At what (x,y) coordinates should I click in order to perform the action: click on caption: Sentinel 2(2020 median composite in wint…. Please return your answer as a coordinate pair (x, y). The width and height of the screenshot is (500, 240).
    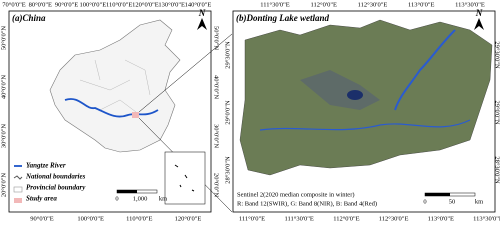
    Looking at the image, I should click on (296, 194).